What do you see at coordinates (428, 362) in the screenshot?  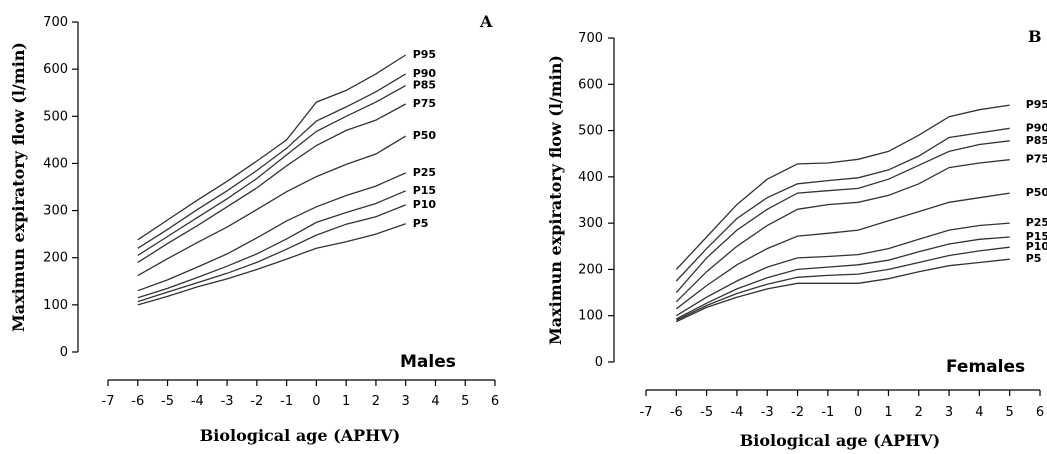 I see `group-label: Males` at bounding box center [428, 362].